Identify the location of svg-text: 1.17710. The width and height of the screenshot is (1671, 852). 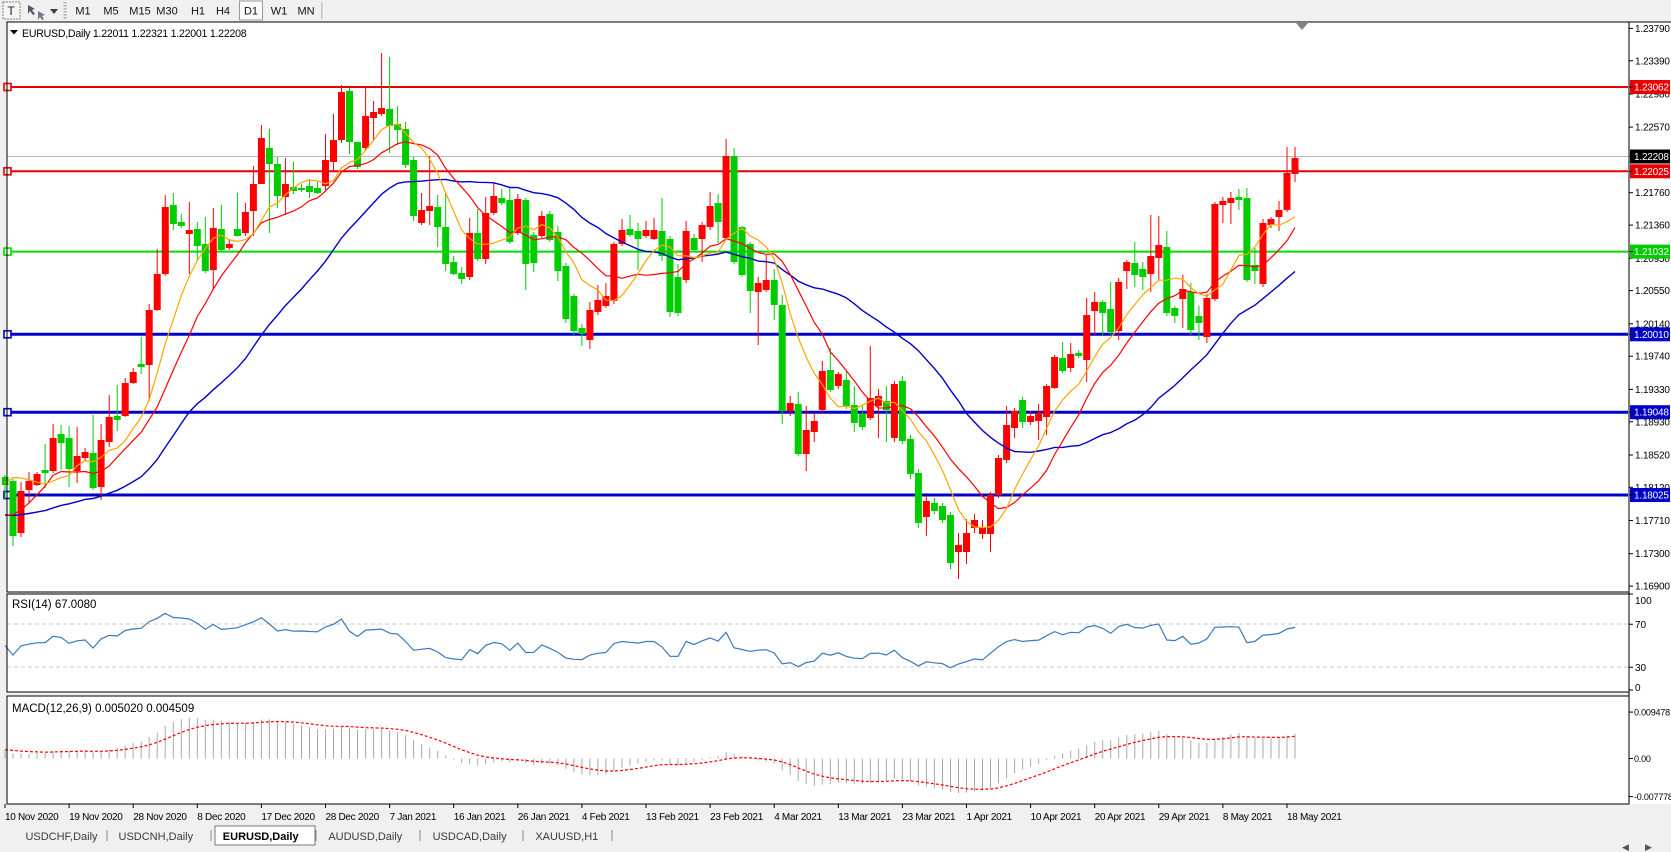
(1652, 521).